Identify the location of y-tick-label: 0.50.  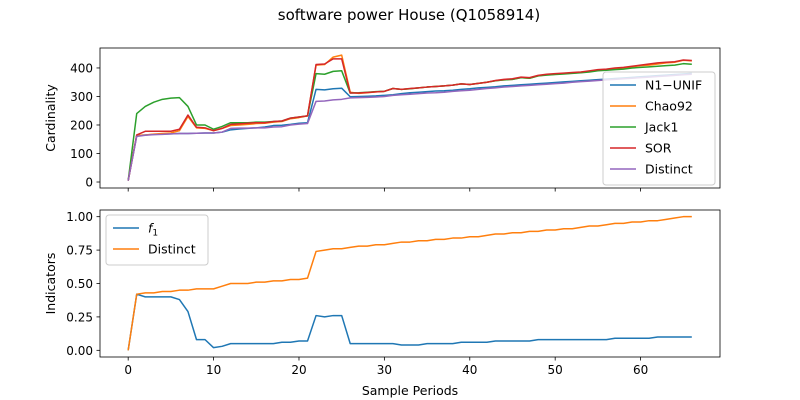
(79, 284).